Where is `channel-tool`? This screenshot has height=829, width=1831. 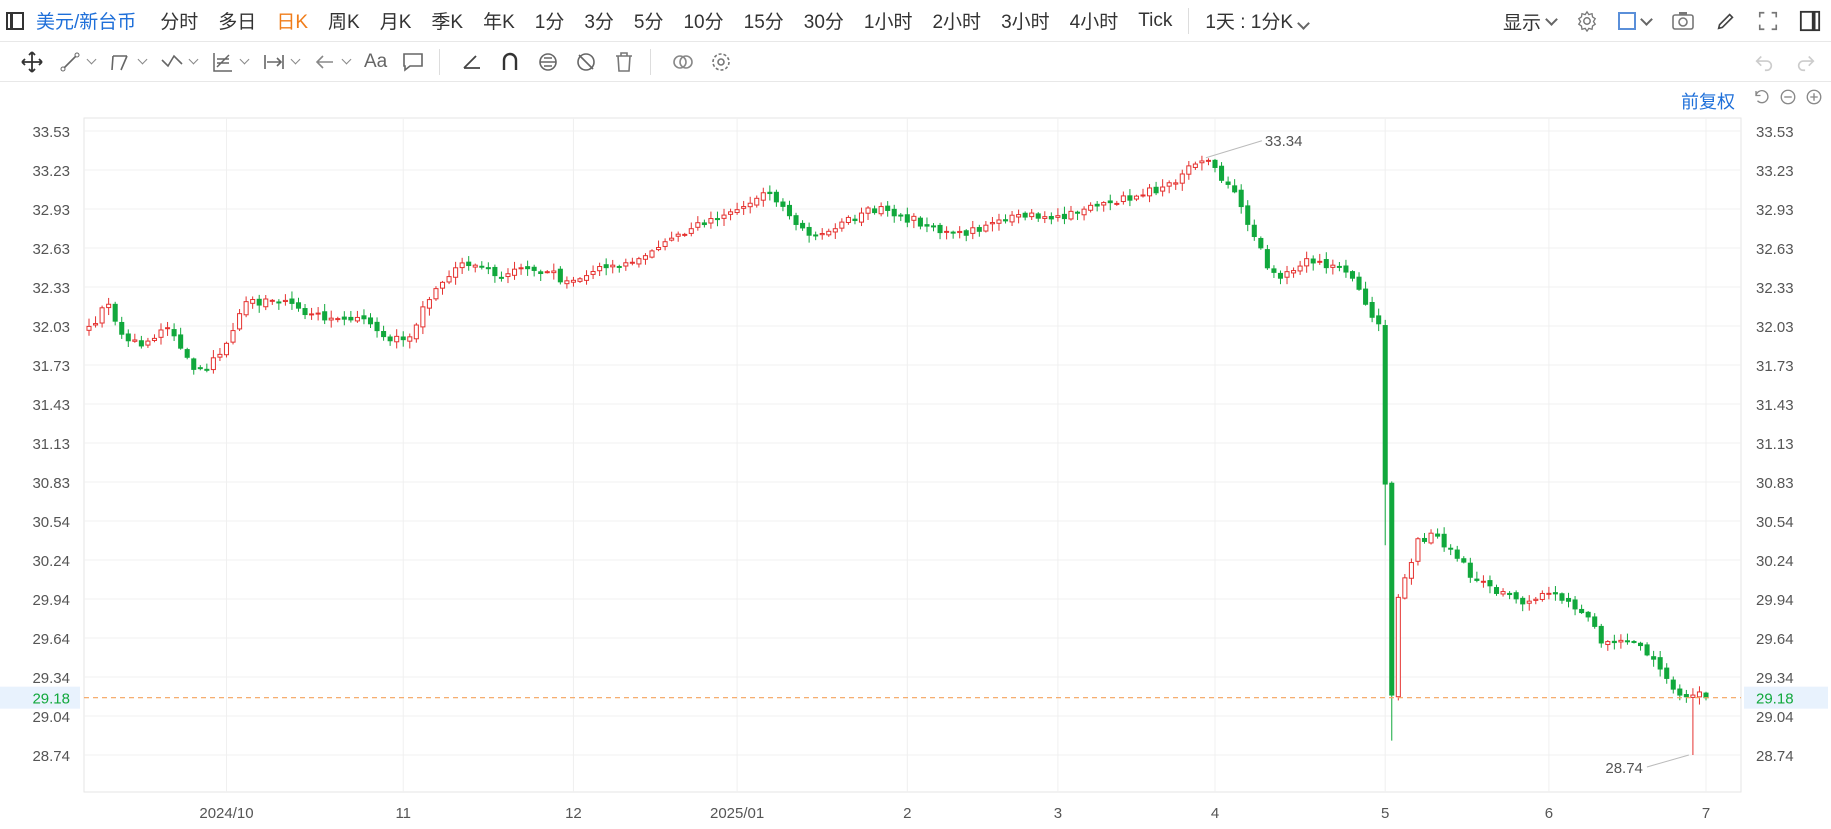 channel-tool is located at coordinates (128, 62).